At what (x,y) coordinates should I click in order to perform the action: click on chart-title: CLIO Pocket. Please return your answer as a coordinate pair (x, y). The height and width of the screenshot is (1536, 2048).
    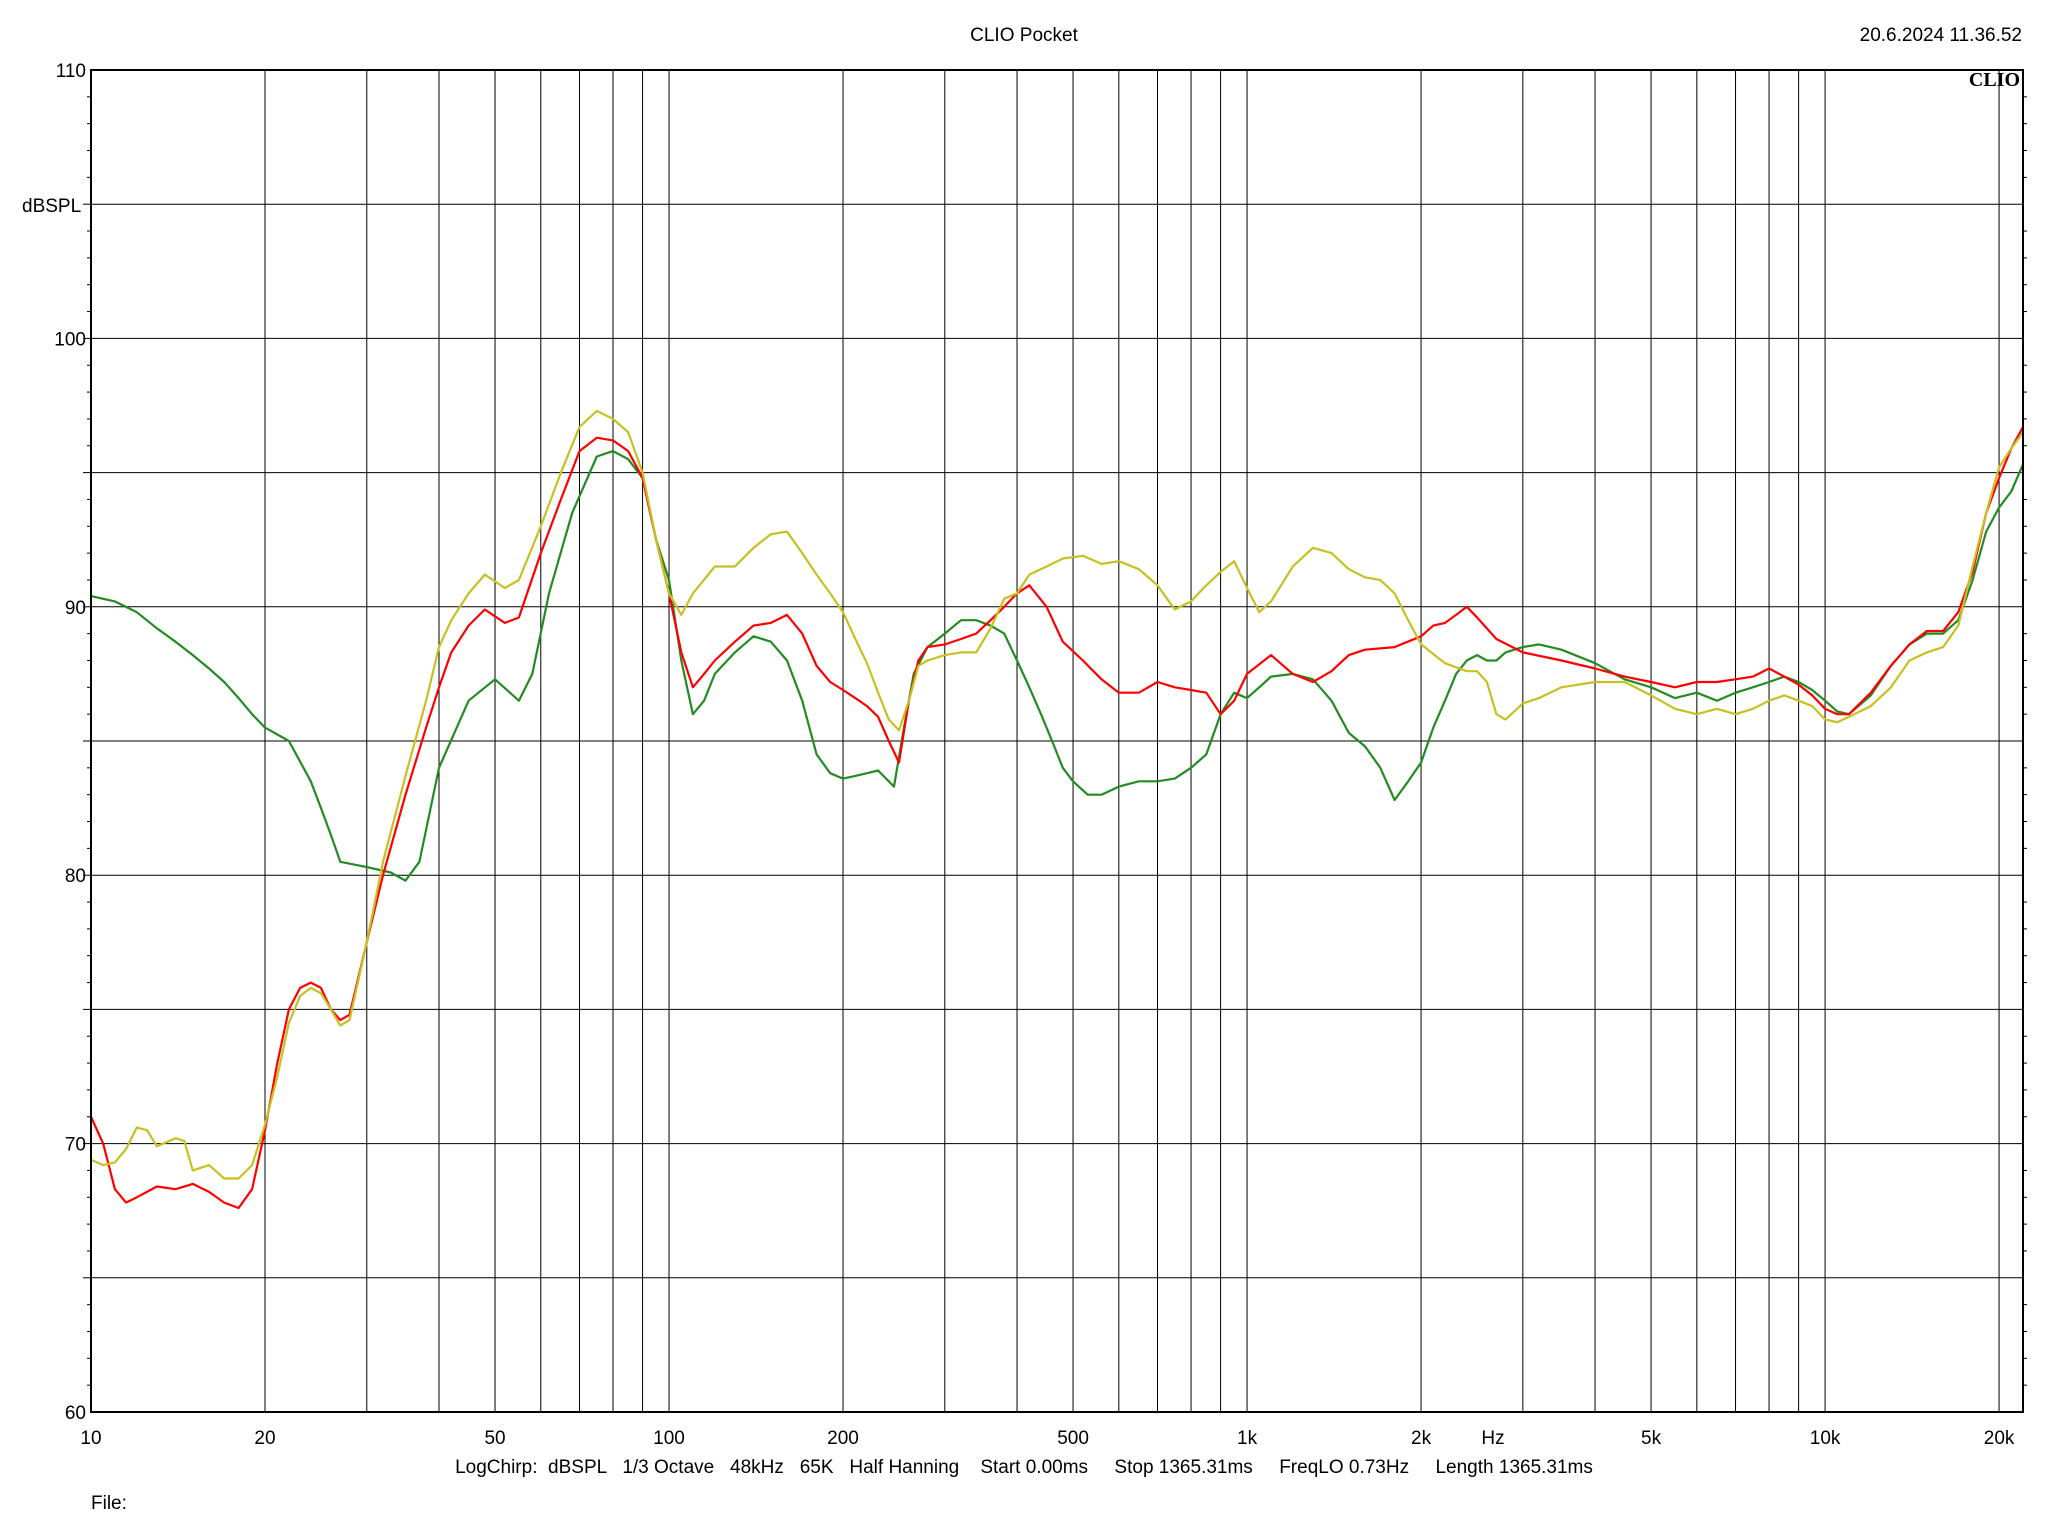
    Looking at the image, I should click on (1024, 35).